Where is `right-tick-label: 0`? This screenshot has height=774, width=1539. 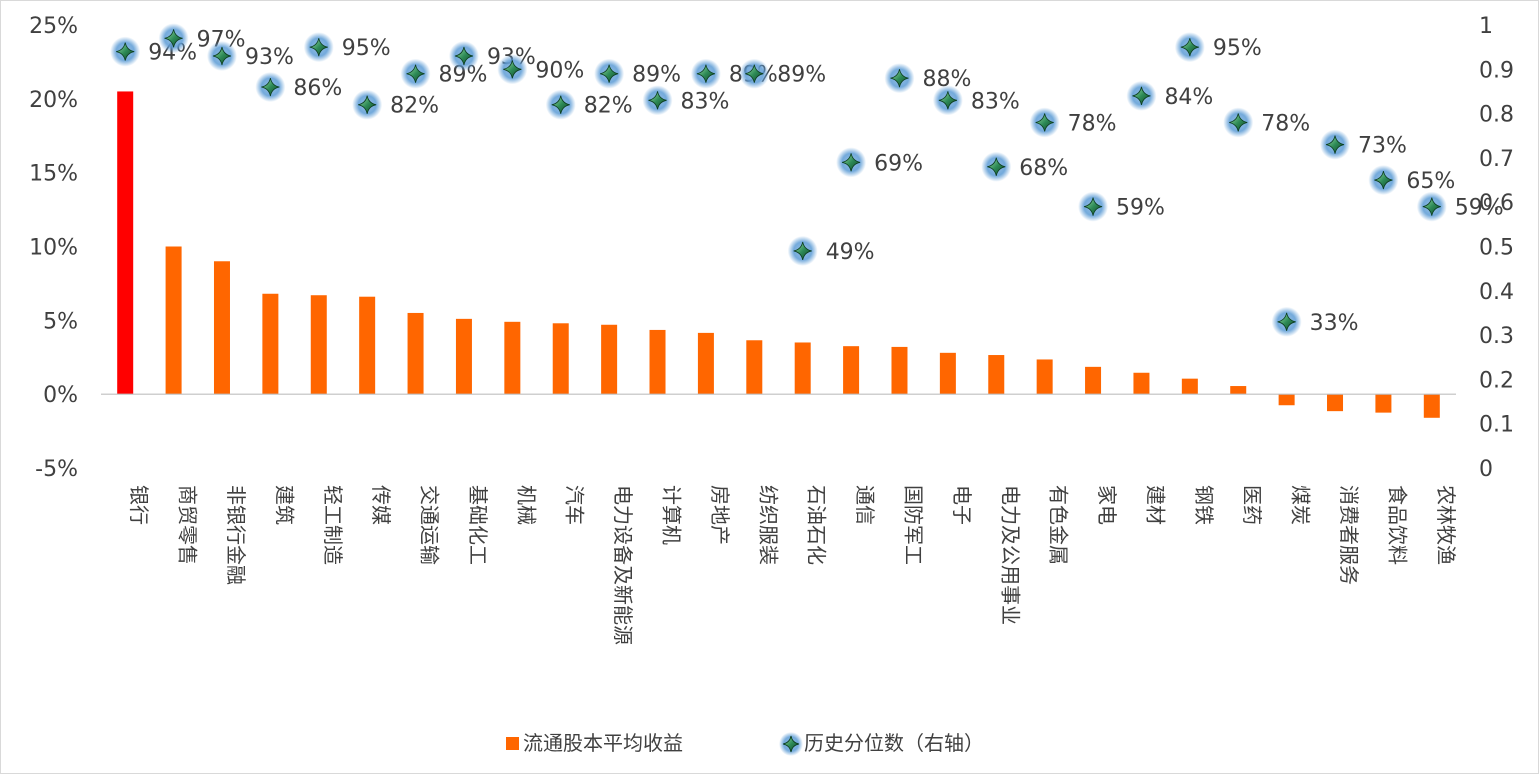 right-tick-label: 0 is located at coordinates (1486, 469).